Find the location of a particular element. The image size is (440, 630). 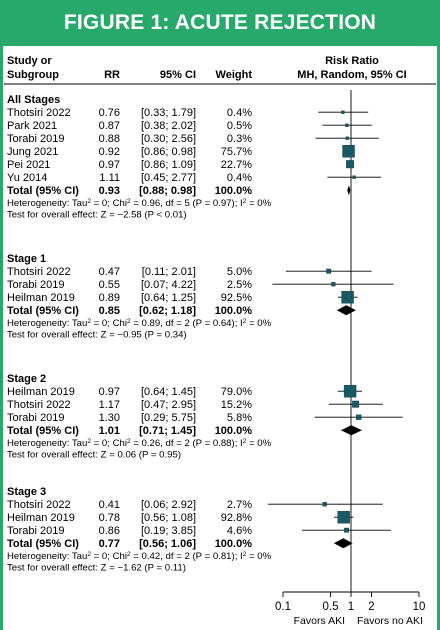

study-ci: [0.64; 1.45] is located at coordinates (168, 392).